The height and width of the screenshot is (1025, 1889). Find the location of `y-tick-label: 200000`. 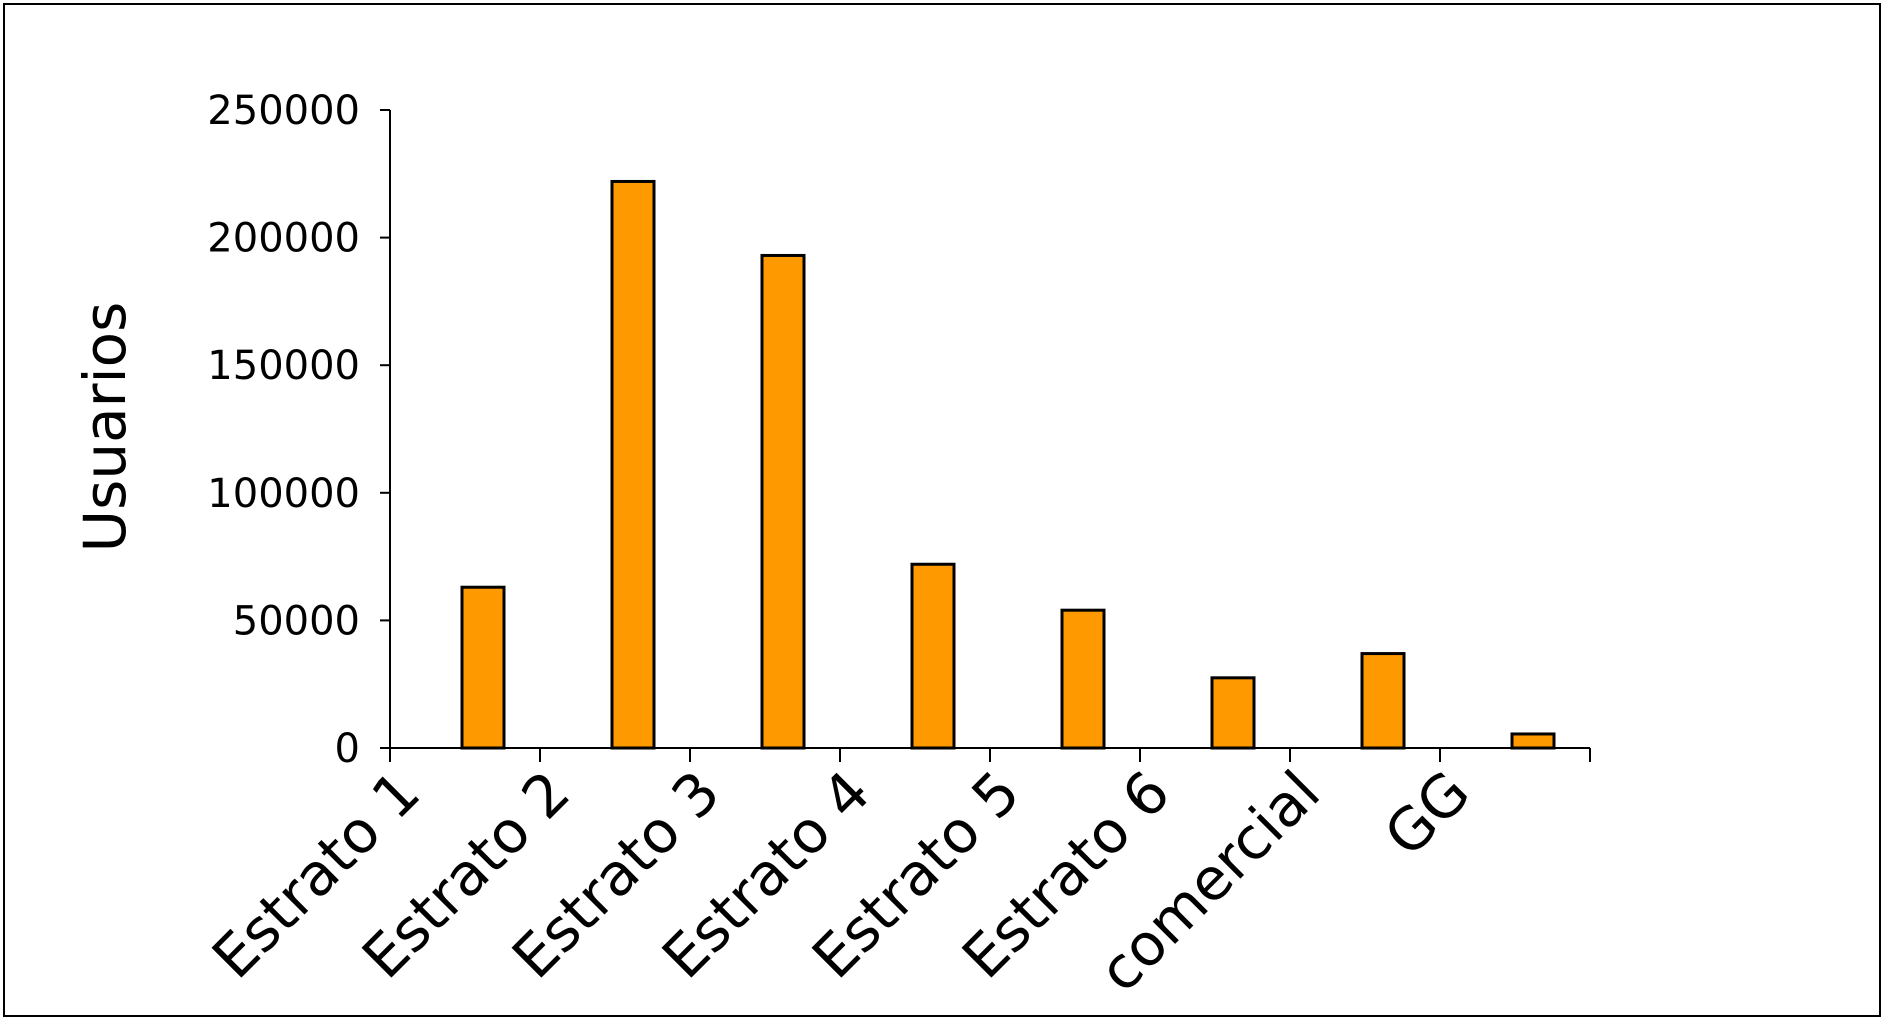

y-tick-label: 200000 is located at coordinates (283, 239).